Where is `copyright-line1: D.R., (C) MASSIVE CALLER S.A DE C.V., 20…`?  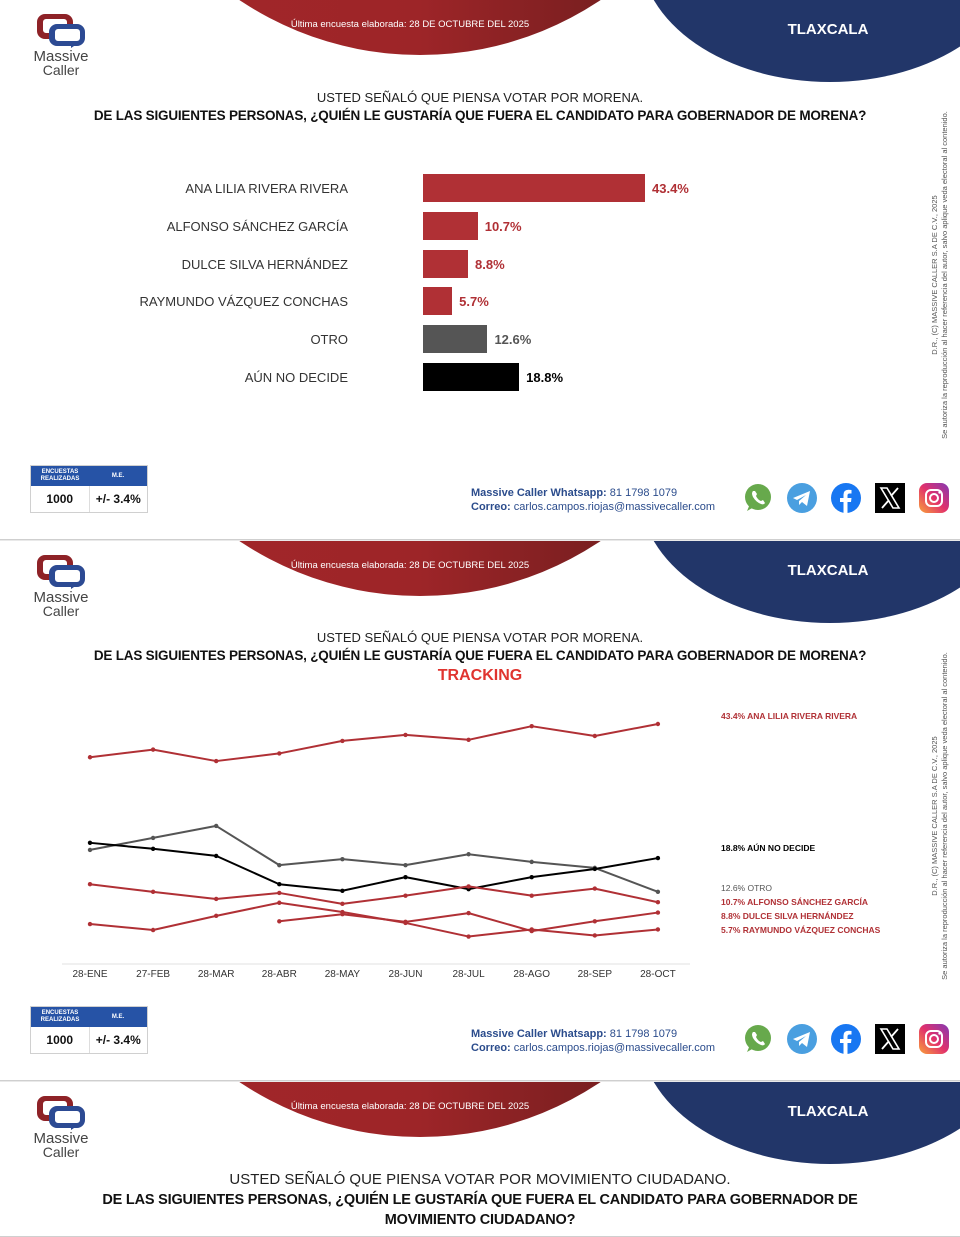
copyright-line1: D.R., (C) MASSIVE CALLER S.A DE C.V., 20… is located at coordinates (934, 275).